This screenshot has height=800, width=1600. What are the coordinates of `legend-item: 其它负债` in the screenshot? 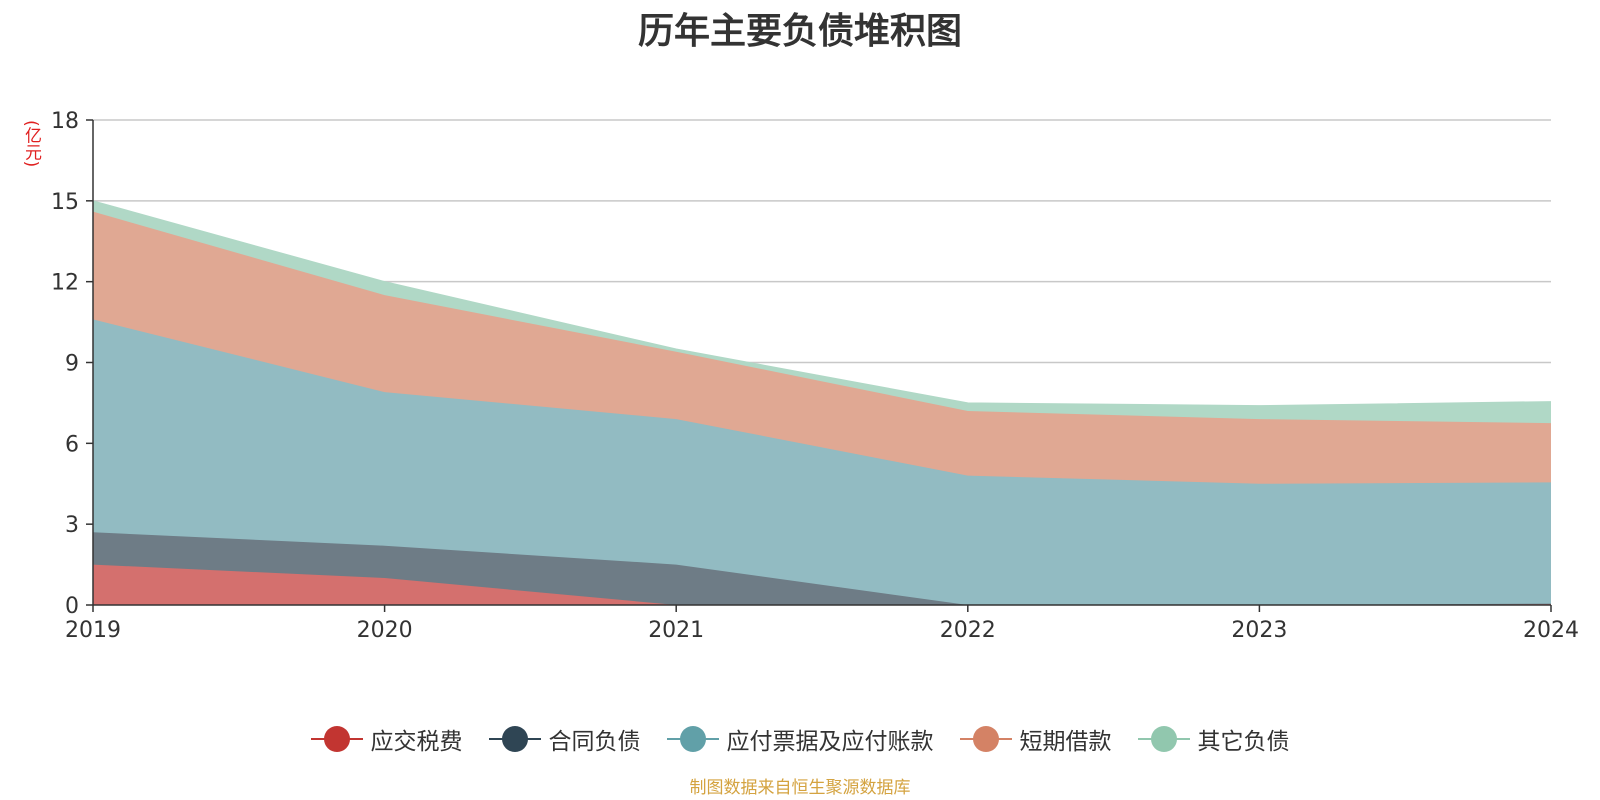 It's located at (1213, 739).